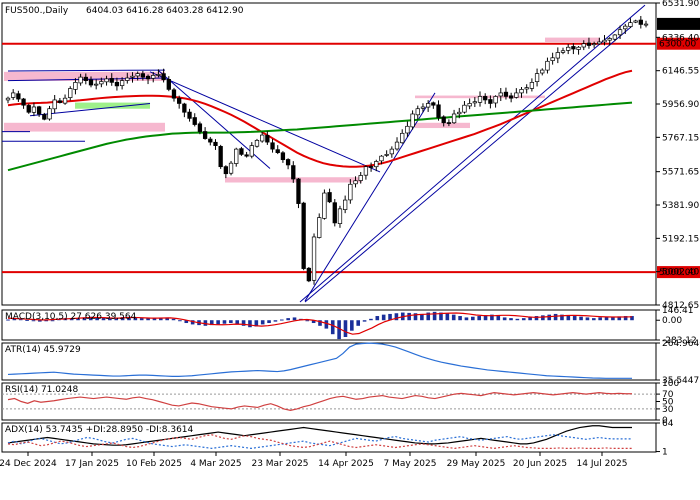 The image size is (700, 500). I want to click on time-tick-label: 14 Jul 2025, so click(602, 464).